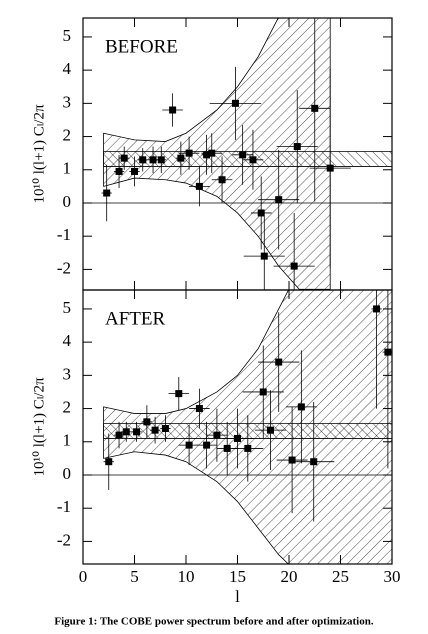 This screenshot has height=634, width=428. What do you see at coordinates (237, 596) in the screenshot?
I see `x-axis-label: l` at bounding box center [237, 596].